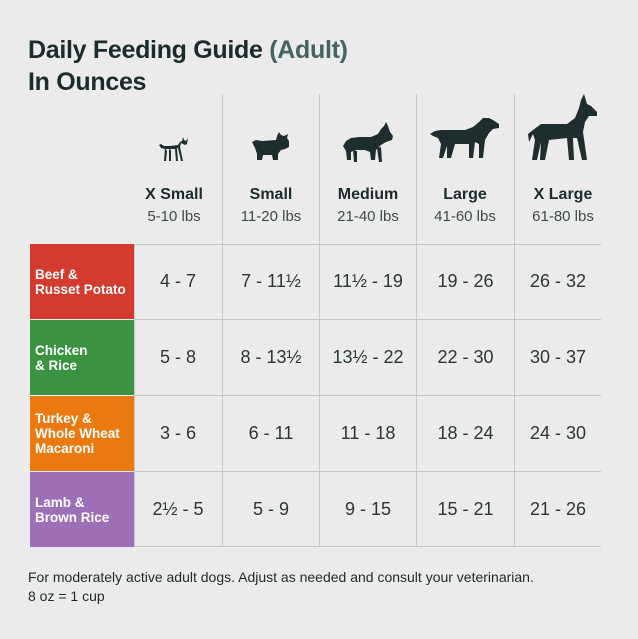 The image size is (638, 639). What do you see at coordinates (178, 433) in the screenshot?
I see `table-cell: 3 - 6` at bounding box center [178, 433].